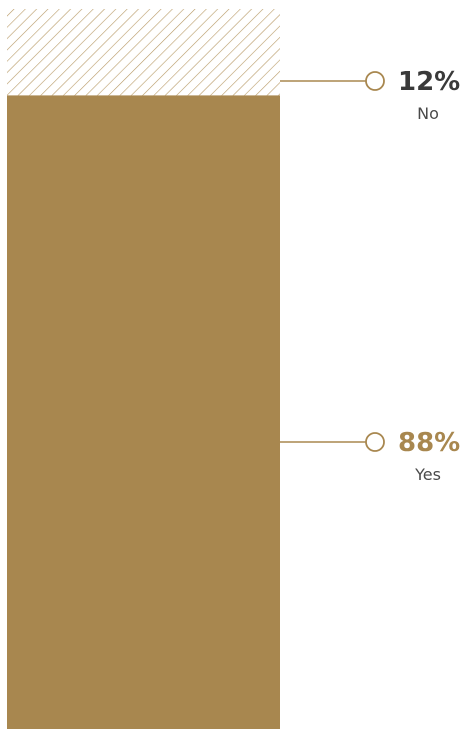  Describe the element at coordinates (143, 52) in the screenshot. I see `bar-segment-no` at that location.